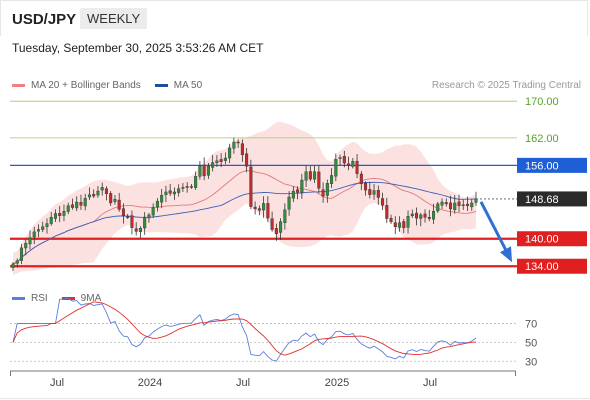 This screenshot has height=400, width=590. I want to click on timeframe-badge: WEEKLY, so click(114, 18).